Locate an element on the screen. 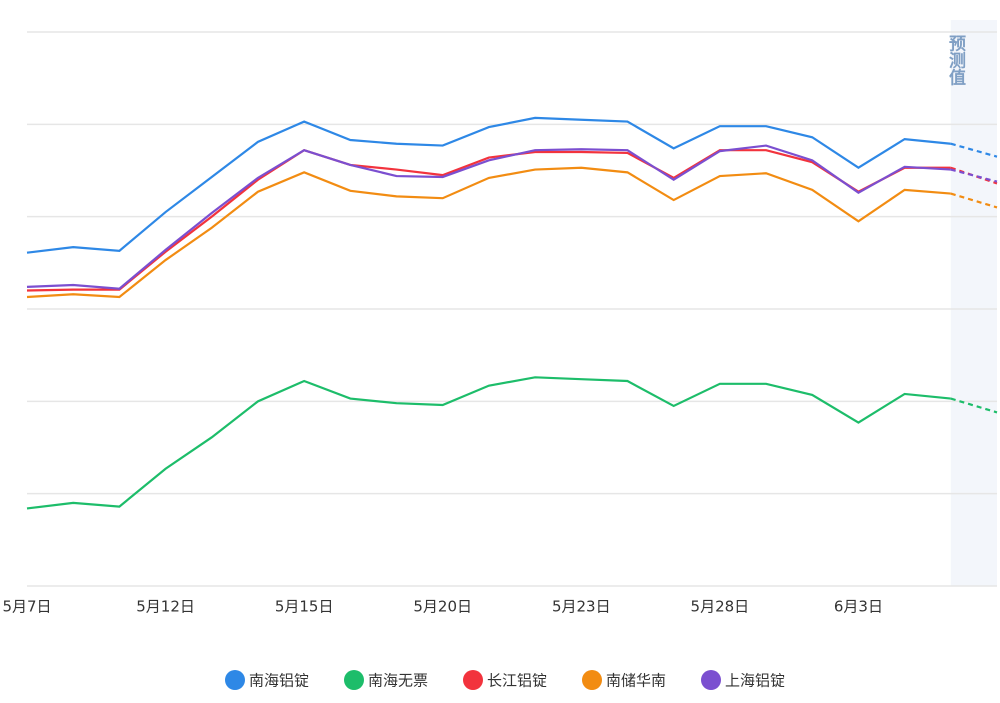 The width and height of the screenshot is (1000, 703). x-tick-label: 5月7日 is located at coordinates (26, 607).